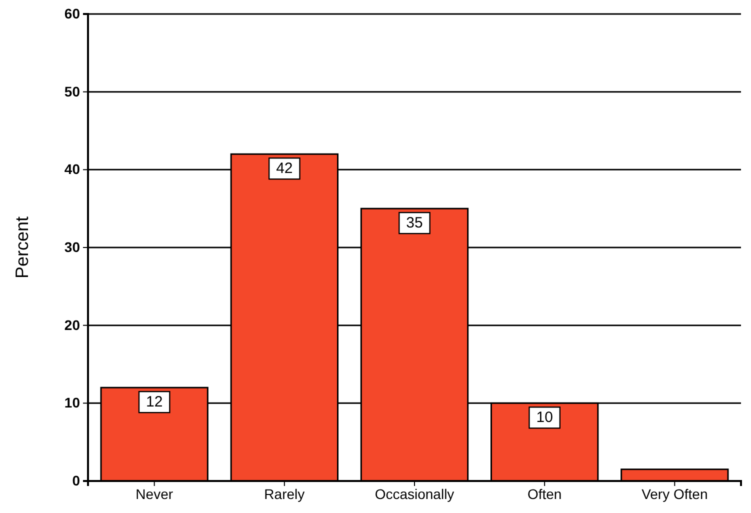 The width and height of the screenshot is (751, 513). Describe the element at coordinates (414, 494) in the screenshot. I see `x-tick-label: Occasionally` at that location.